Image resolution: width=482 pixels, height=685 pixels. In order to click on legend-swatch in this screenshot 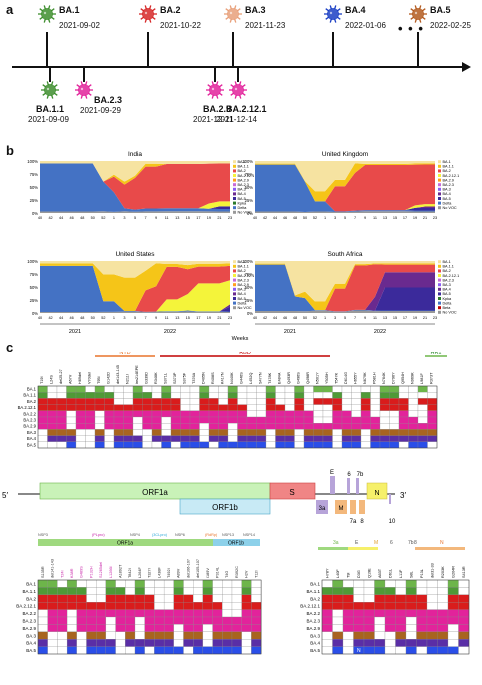, I will do `click(234, 308)`.